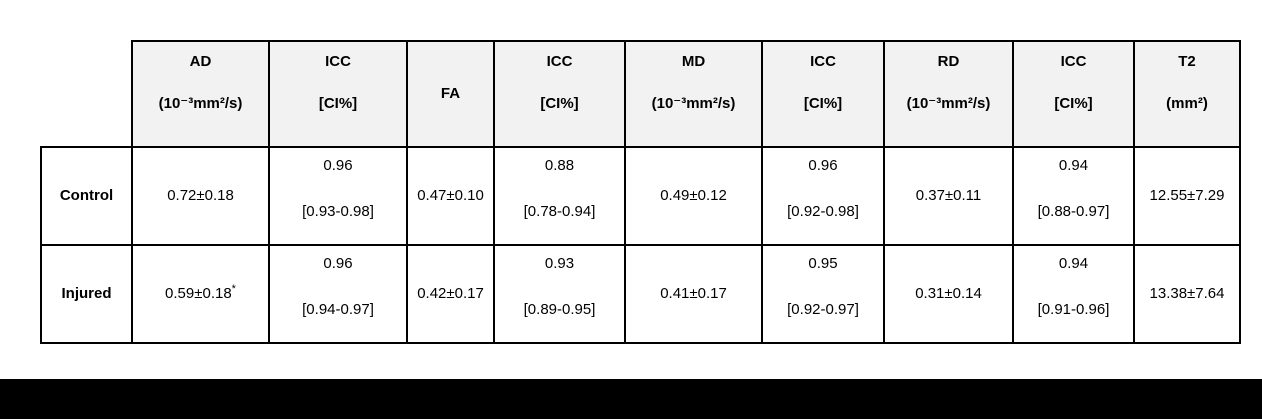 The height and width of the screenshot is (419, 1262). Describe the element at coordinates (823, 263) in the screenshot. I see `icc-value: 0.95` at that location.